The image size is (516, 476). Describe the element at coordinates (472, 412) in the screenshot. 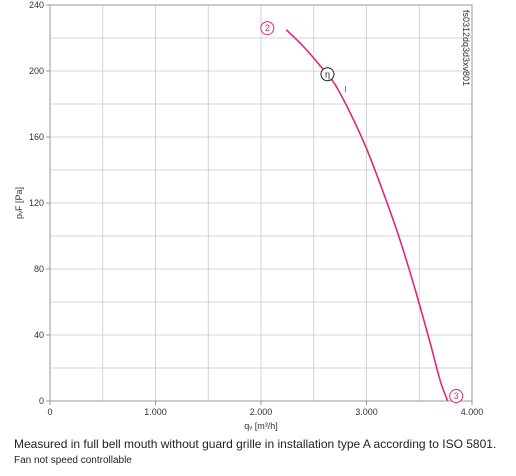

I see `x-tick-label: 4.000` at that location.